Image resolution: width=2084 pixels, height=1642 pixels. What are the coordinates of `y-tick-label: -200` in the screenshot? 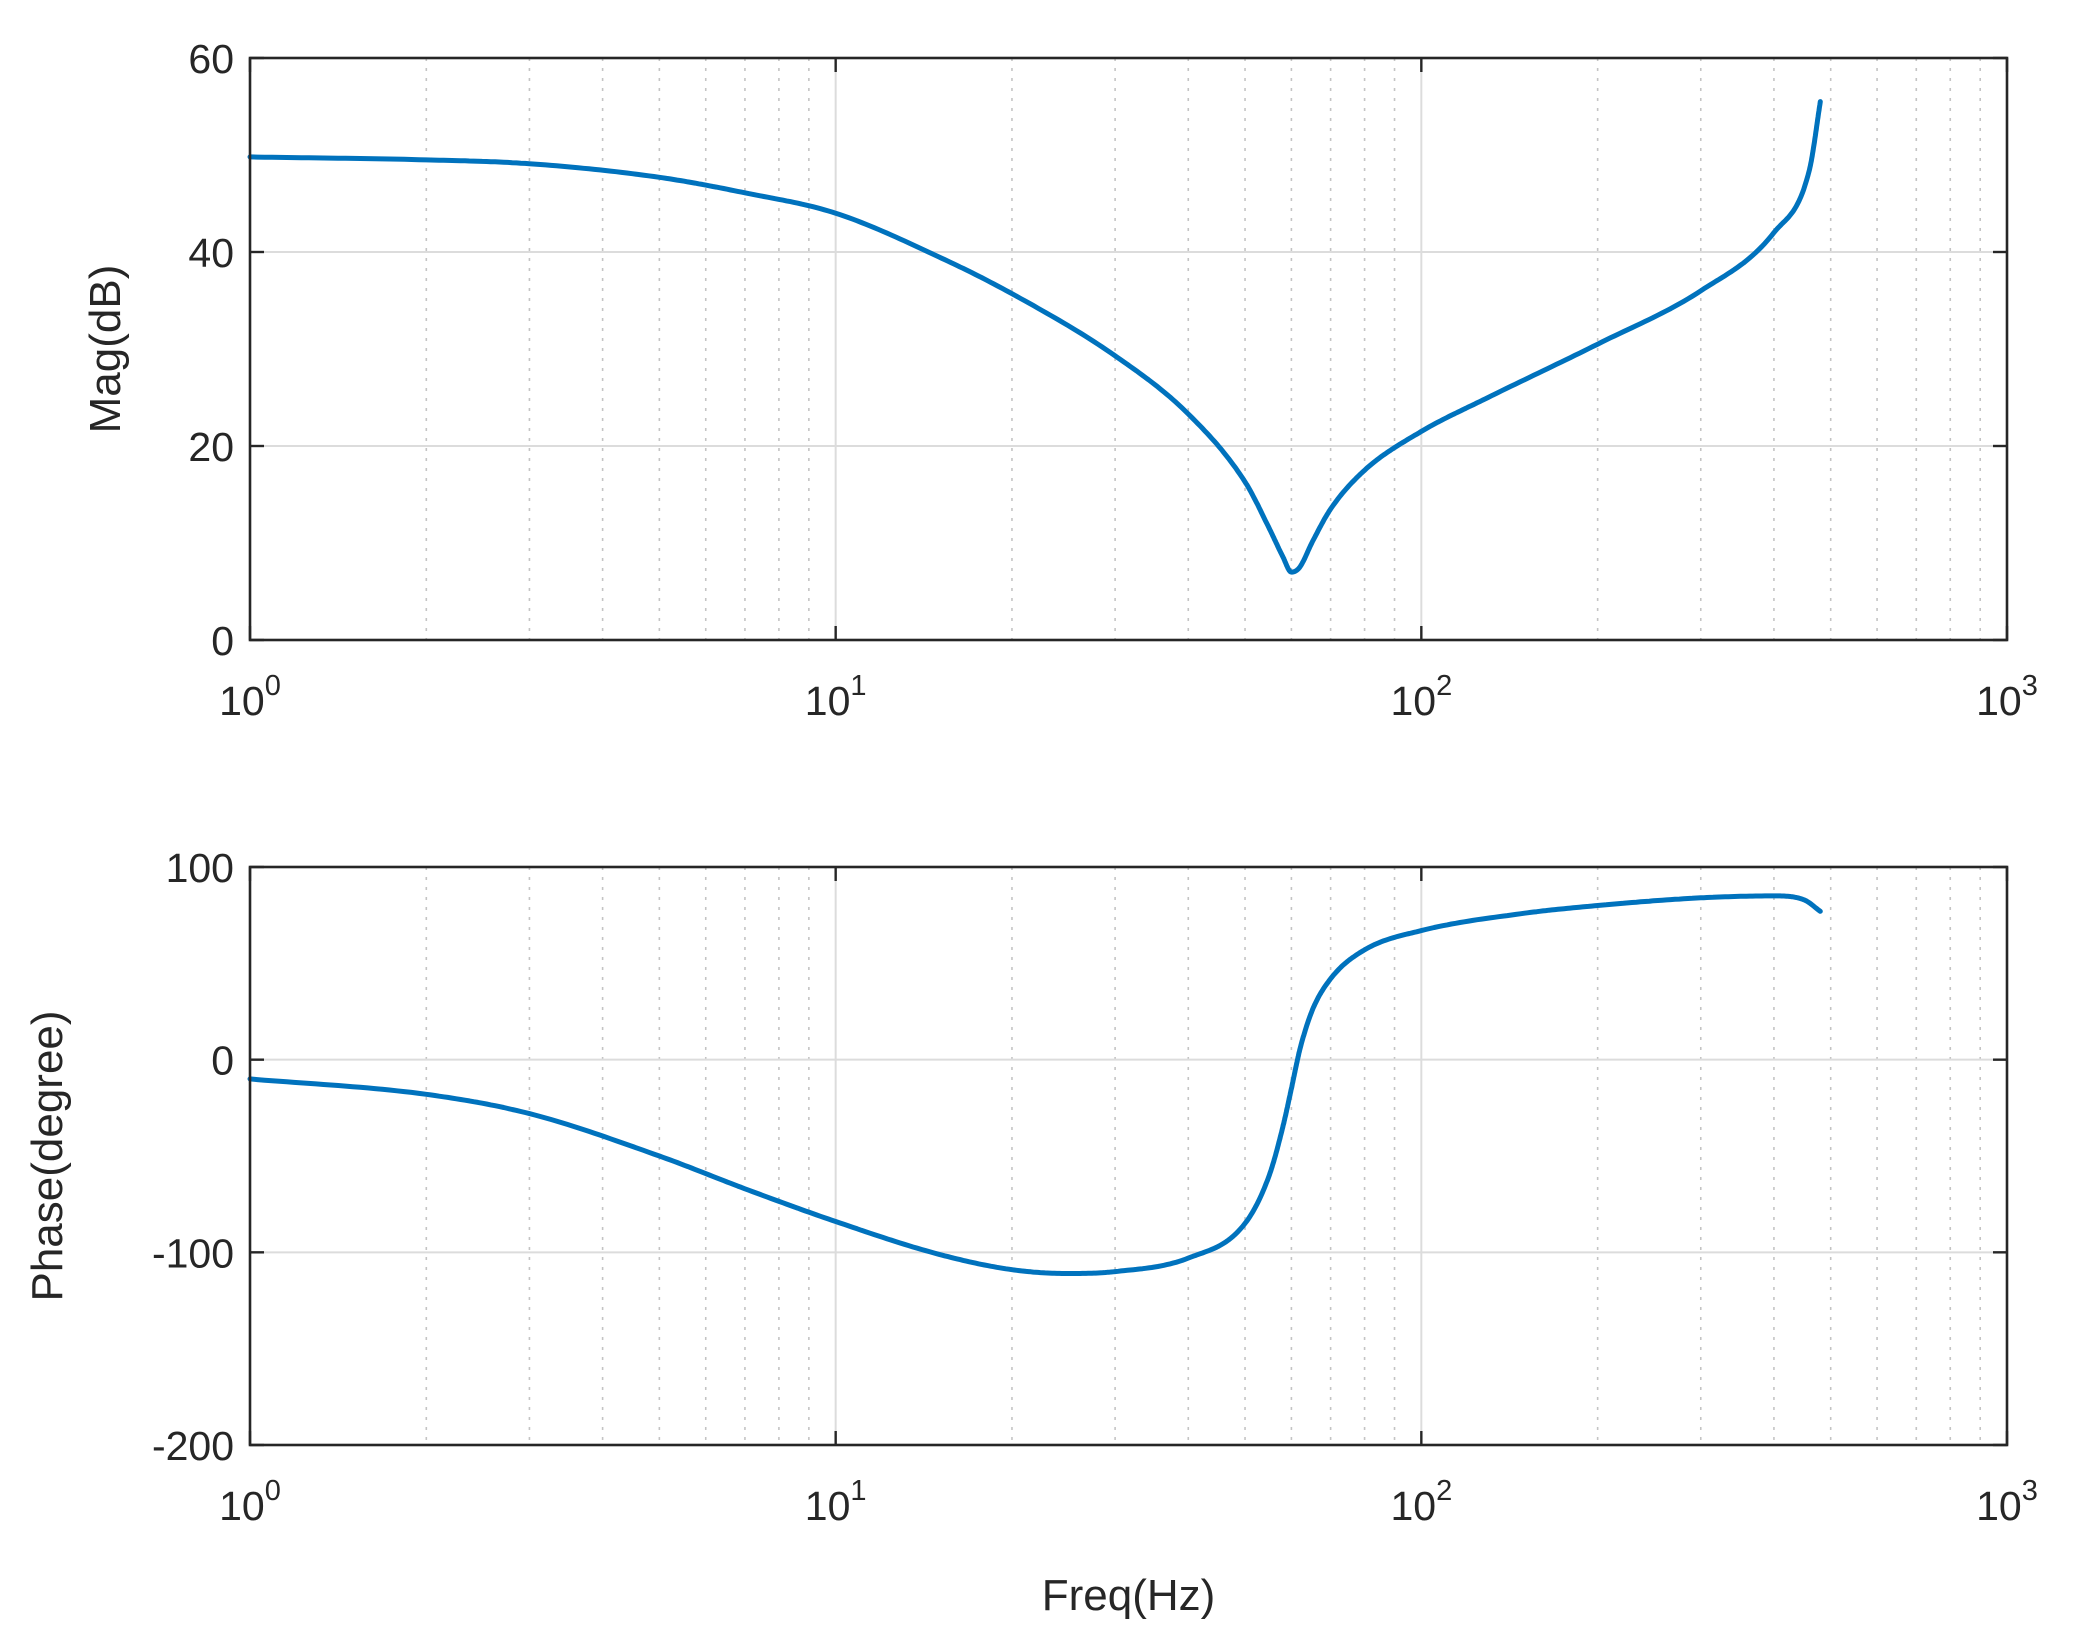 It's located at (193, 1446).